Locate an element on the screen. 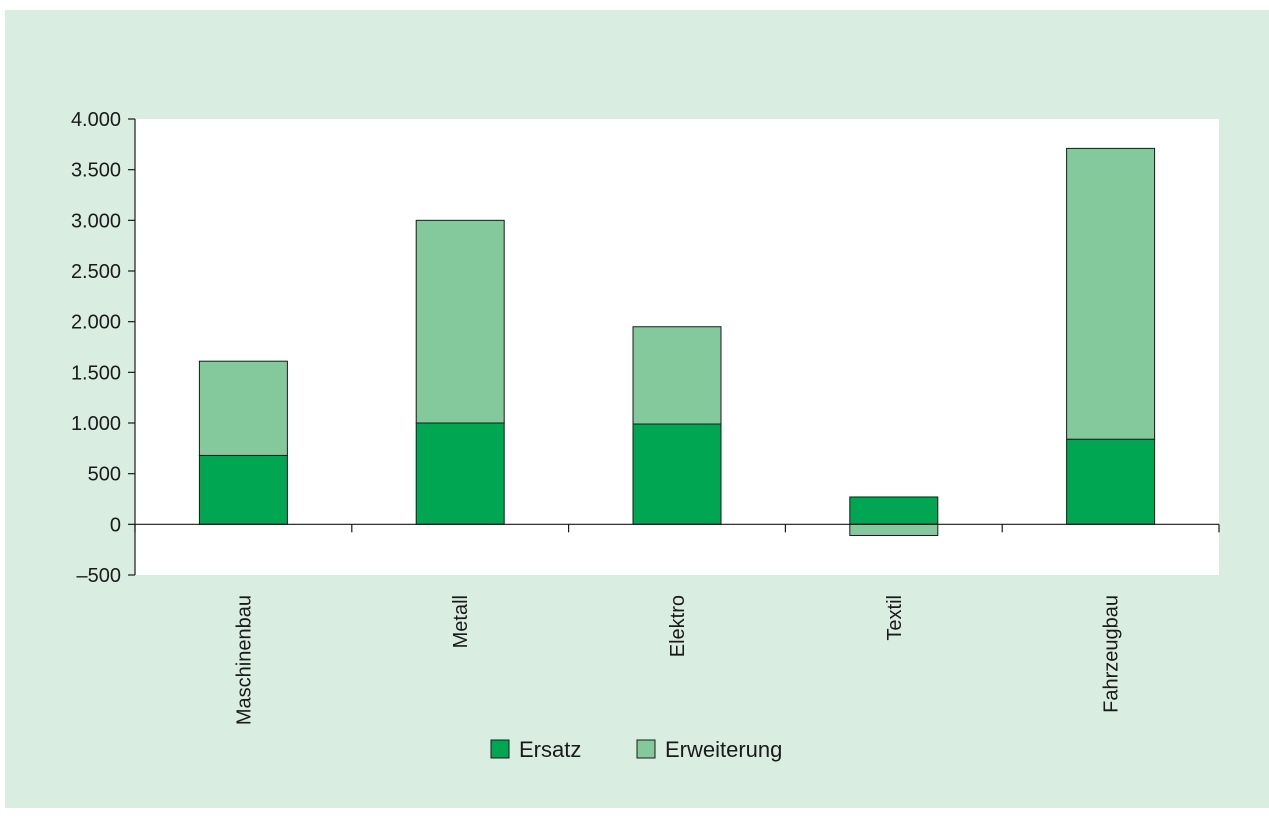  y-tick-label: 2.500 is located at coordinates (96, 272).